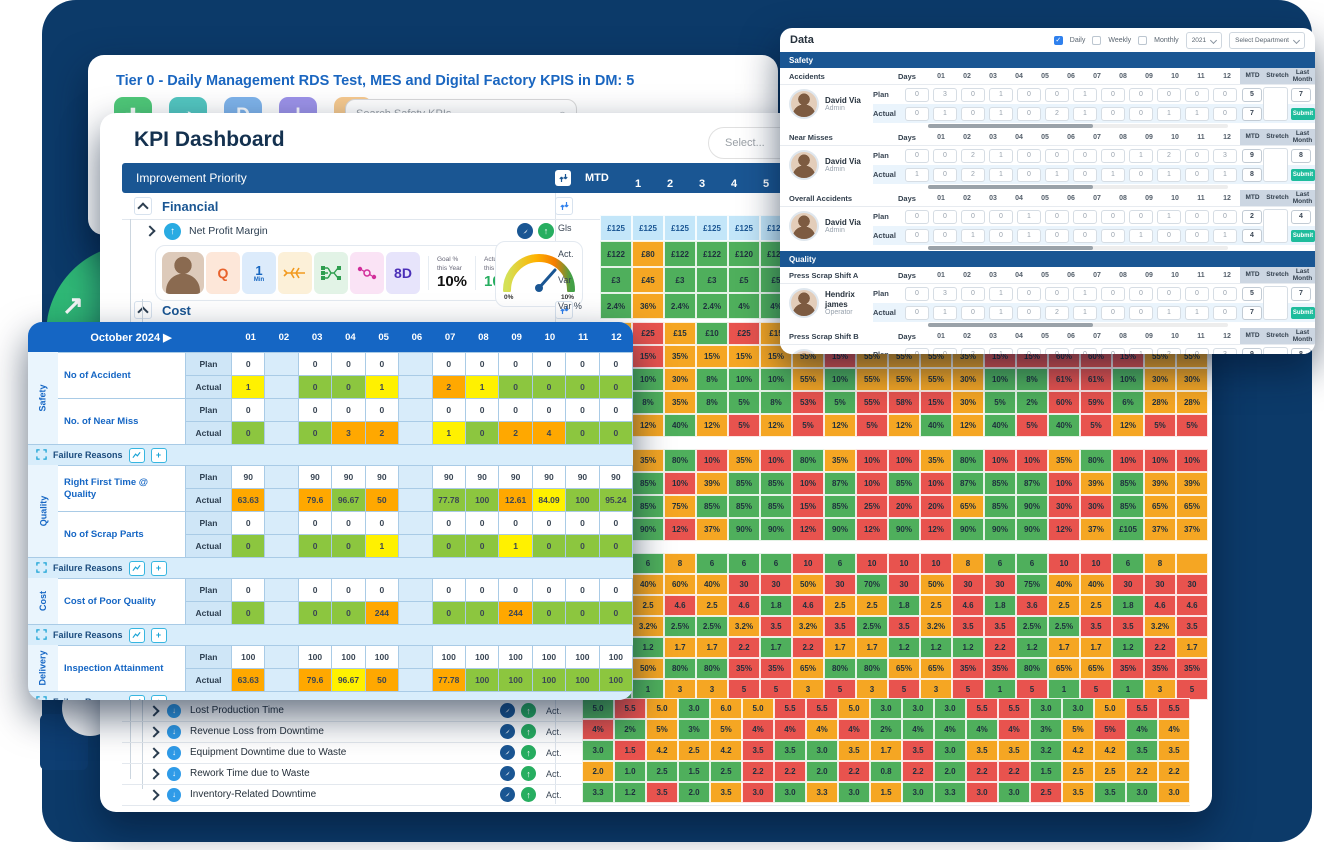 Image resolution: width=1324 pixels, height=850 pixels. Describe the element at coordinates (1267, 40) in the screenshot. I see `department-select: Select Department` at that location.